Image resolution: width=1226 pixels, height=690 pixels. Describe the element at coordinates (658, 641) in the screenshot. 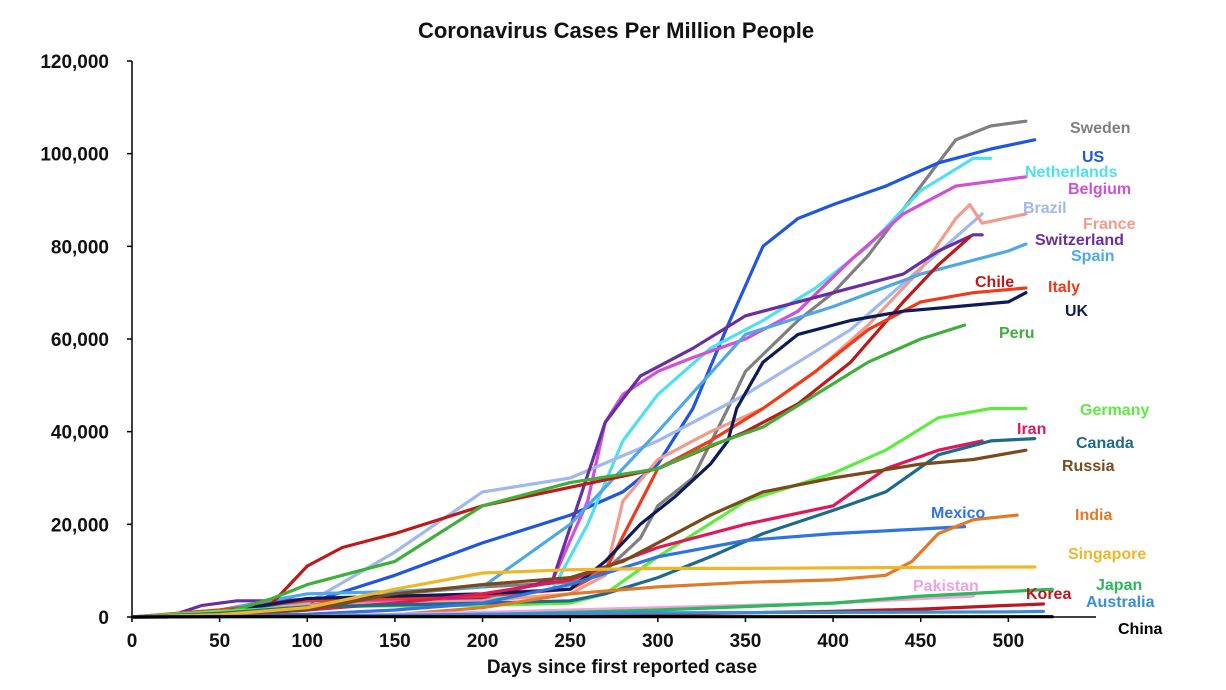

I see `x-tick-label: 300` at that location.